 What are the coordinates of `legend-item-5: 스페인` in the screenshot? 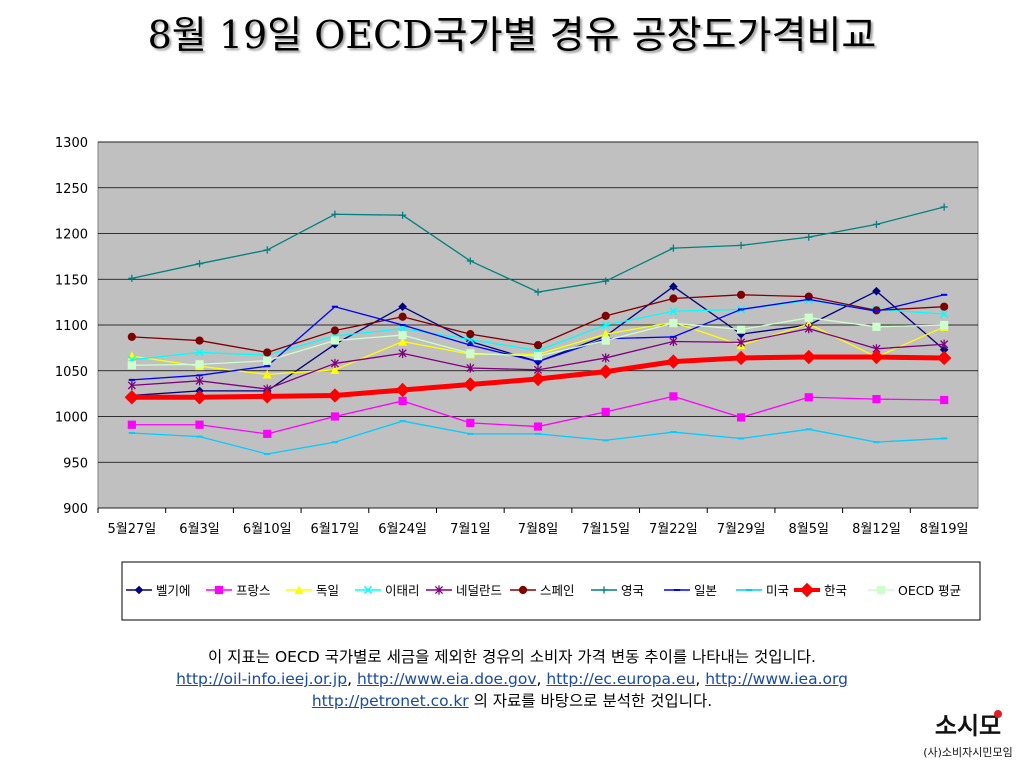 It's located at (542, 590).